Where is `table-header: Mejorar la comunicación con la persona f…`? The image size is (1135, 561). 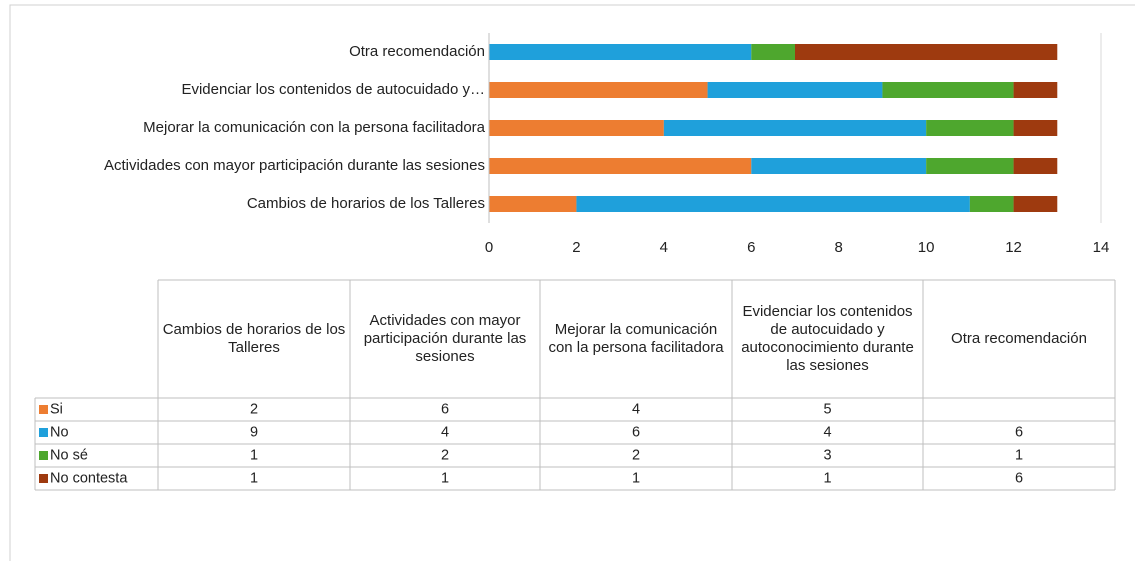 table-header: Mejorar la comunicación con la persona f… is located at coordinates (636, 338).